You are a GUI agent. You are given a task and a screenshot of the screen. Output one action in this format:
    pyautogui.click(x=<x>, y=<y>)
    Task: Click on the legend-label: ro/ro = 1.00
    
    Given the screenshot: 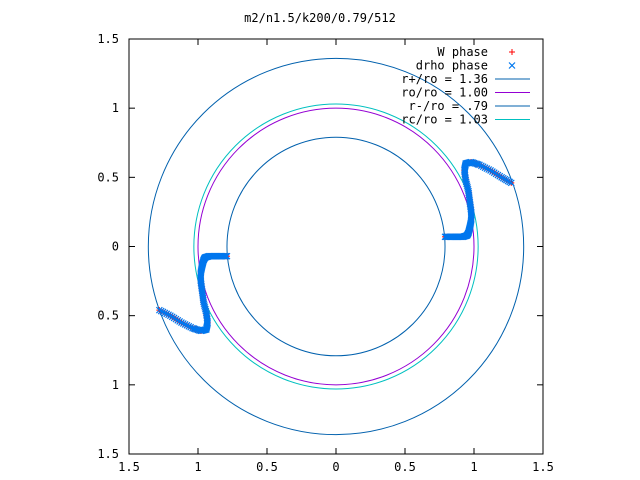 What is the action you would take?
    pyautogui.click(x=444, y=93)
    